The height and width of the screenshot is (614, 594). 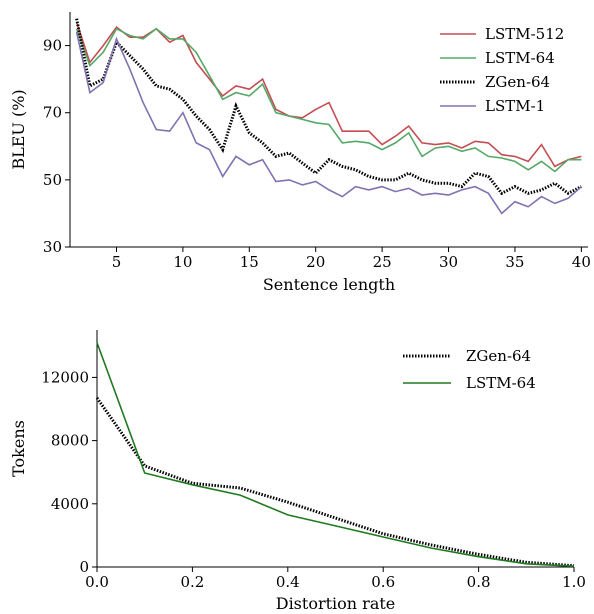 What do you see at coordinates (581, 262) in the screenshot?
I see `x-tick-label: 40` at bounding box center [581, 262].